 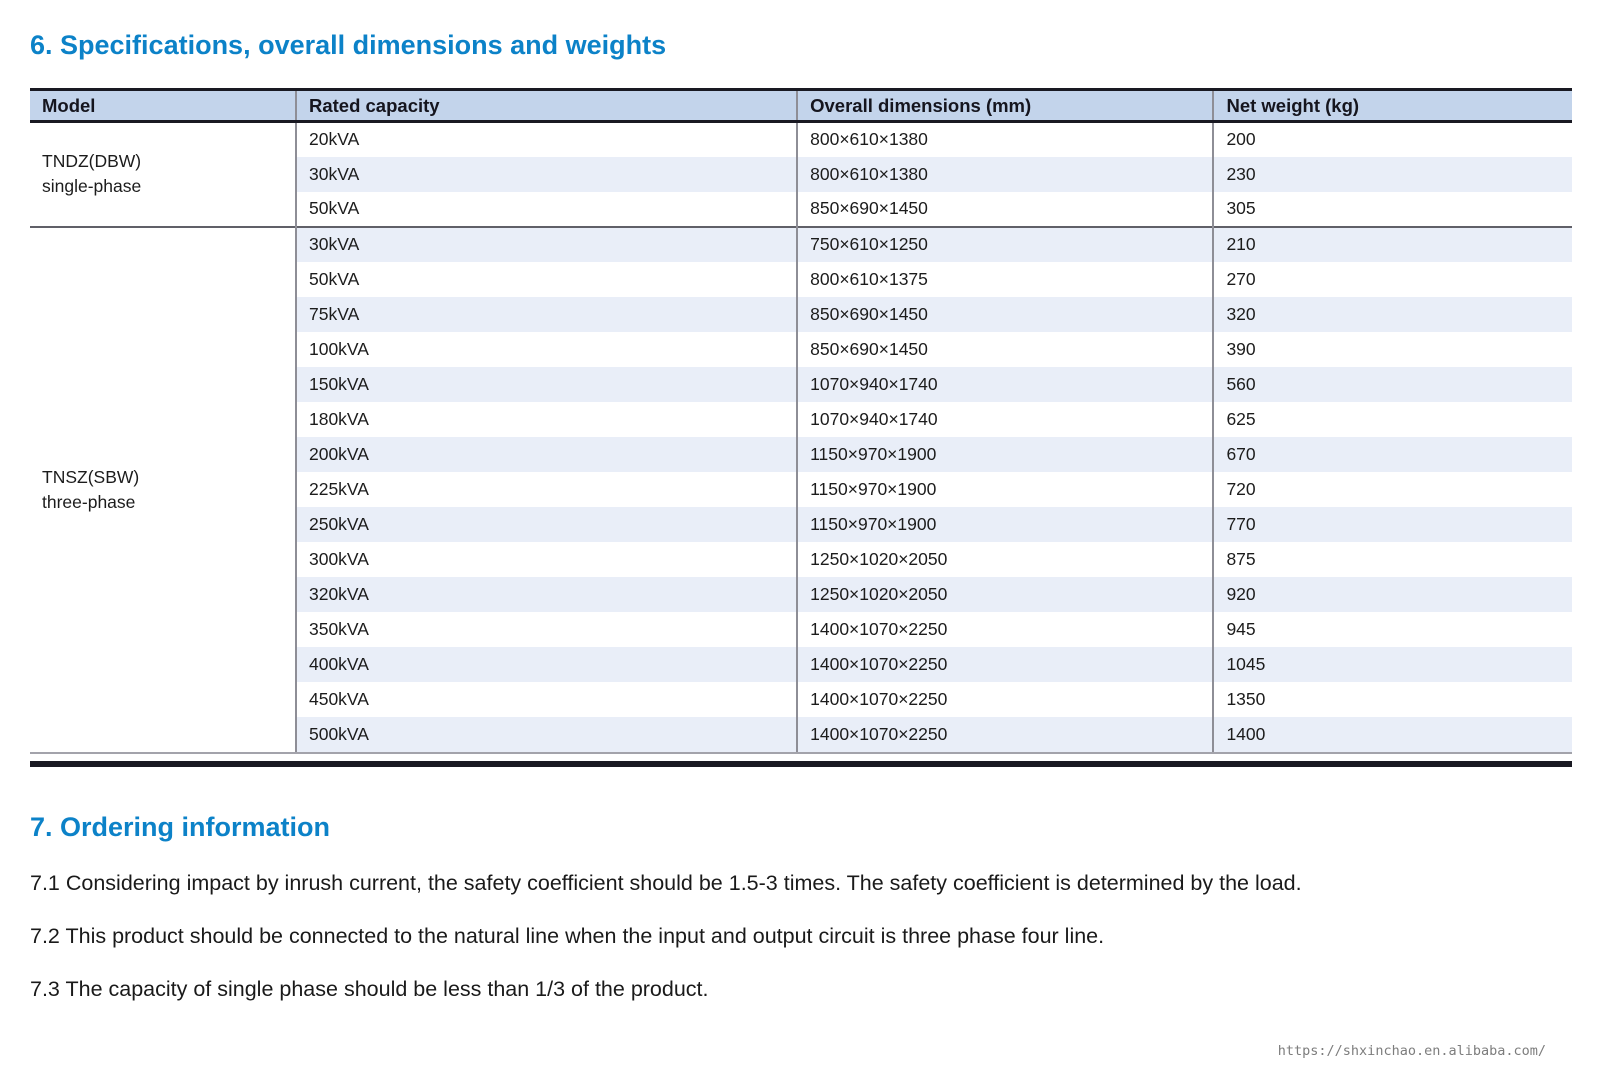 I want to click on table-row: 50kVA 850×690×1450 305, so click(x=801, y=209).